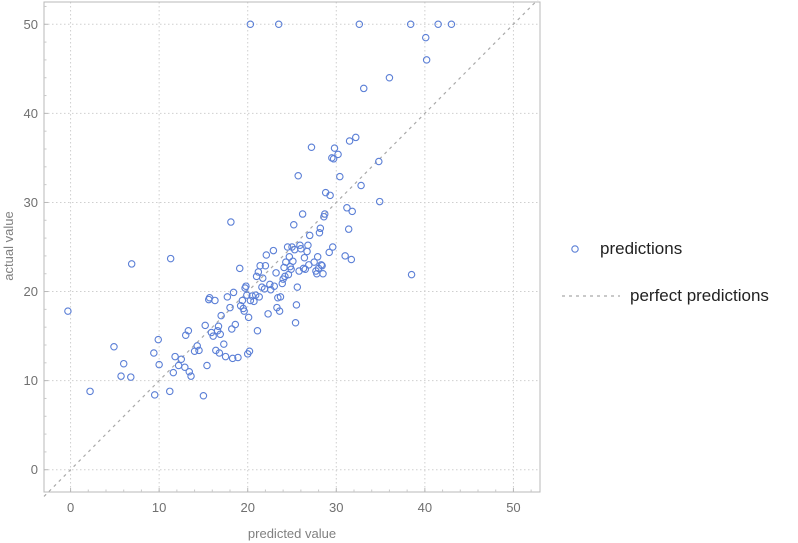  What do you see at coordinates (31, 380) in the screenshot?
I see `y-tick-label: 10` at bounding box center [31, 380].